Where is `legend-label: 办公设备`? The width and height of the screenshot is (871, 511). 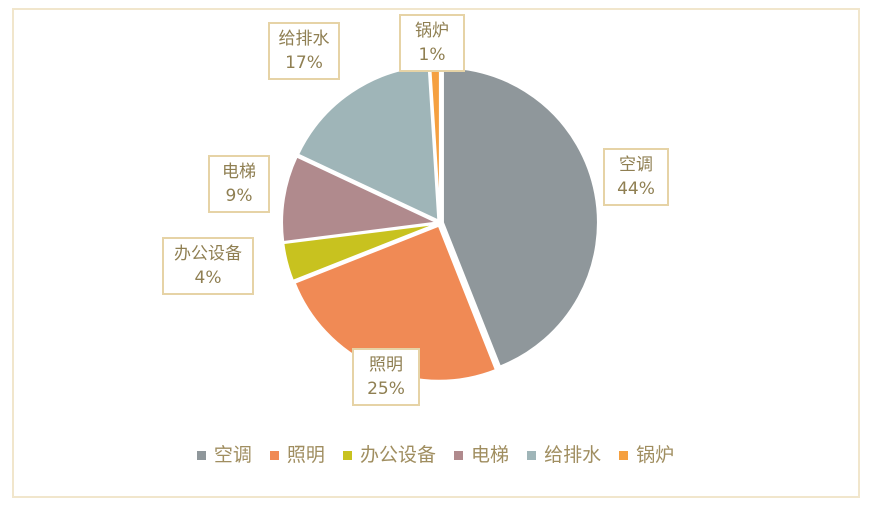 legend-label: 办公设备 is located at coordinates (397, 455).